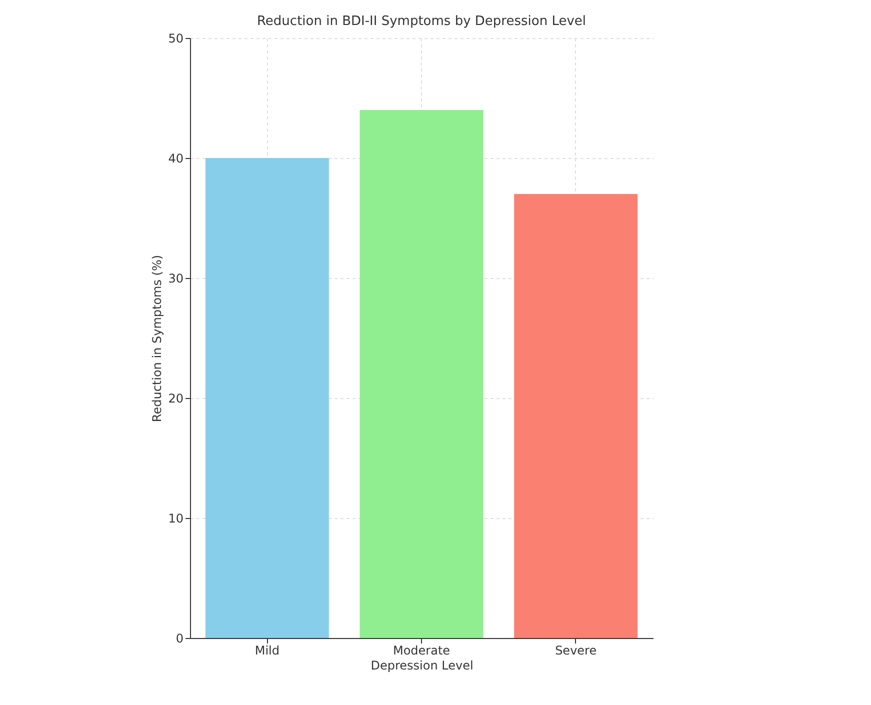  Describe the element at coordinates (421, 21) in the screenshot. I see `chart-title: Reduction in BDI-II Symptoms by Depression Level` at that location.